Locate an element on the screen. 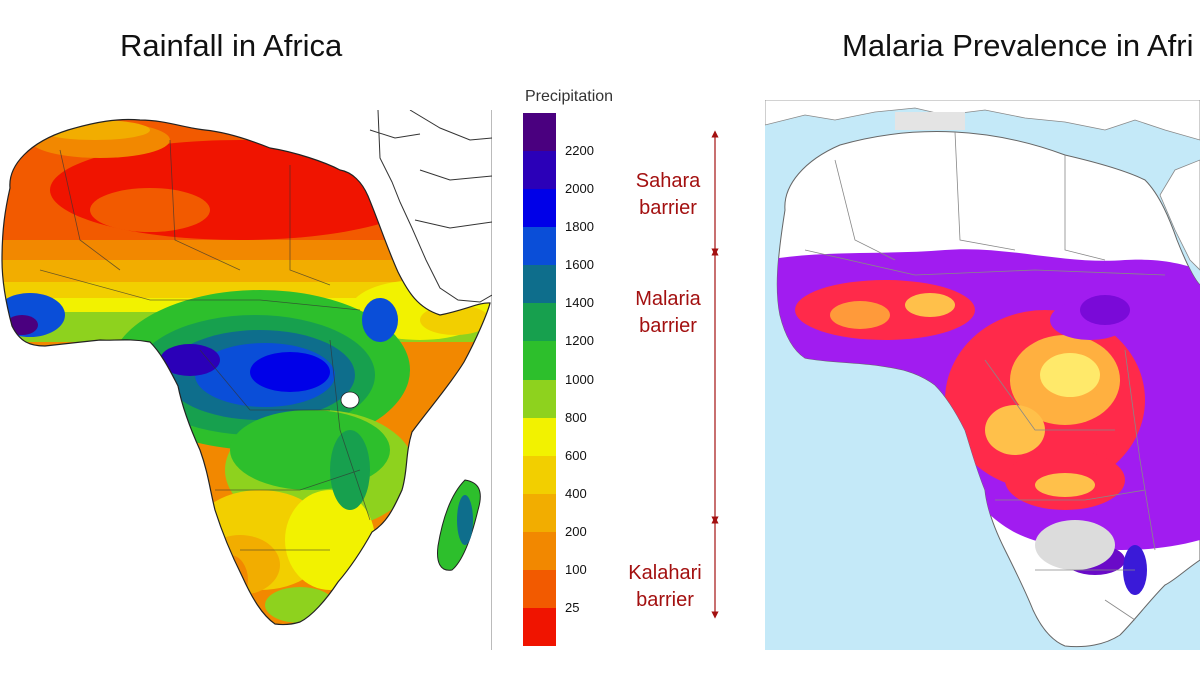 The image size is (1200, 675). legend-color-bar is located at coordinates (539, 380).